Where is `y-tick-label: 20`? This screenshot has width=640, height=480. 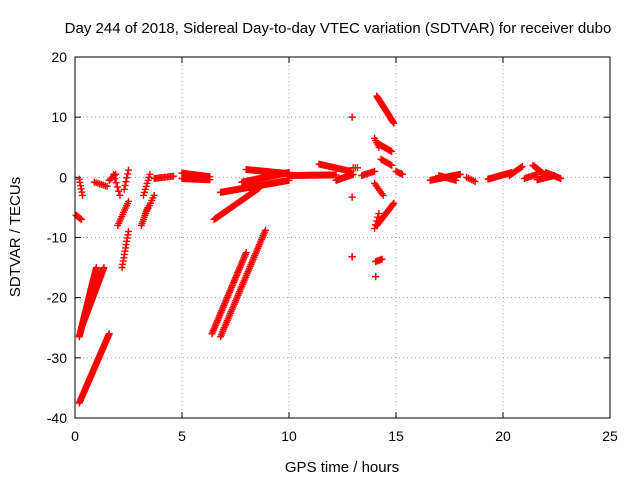 y-tick-label: 20 is located at coordinates (59, 57).